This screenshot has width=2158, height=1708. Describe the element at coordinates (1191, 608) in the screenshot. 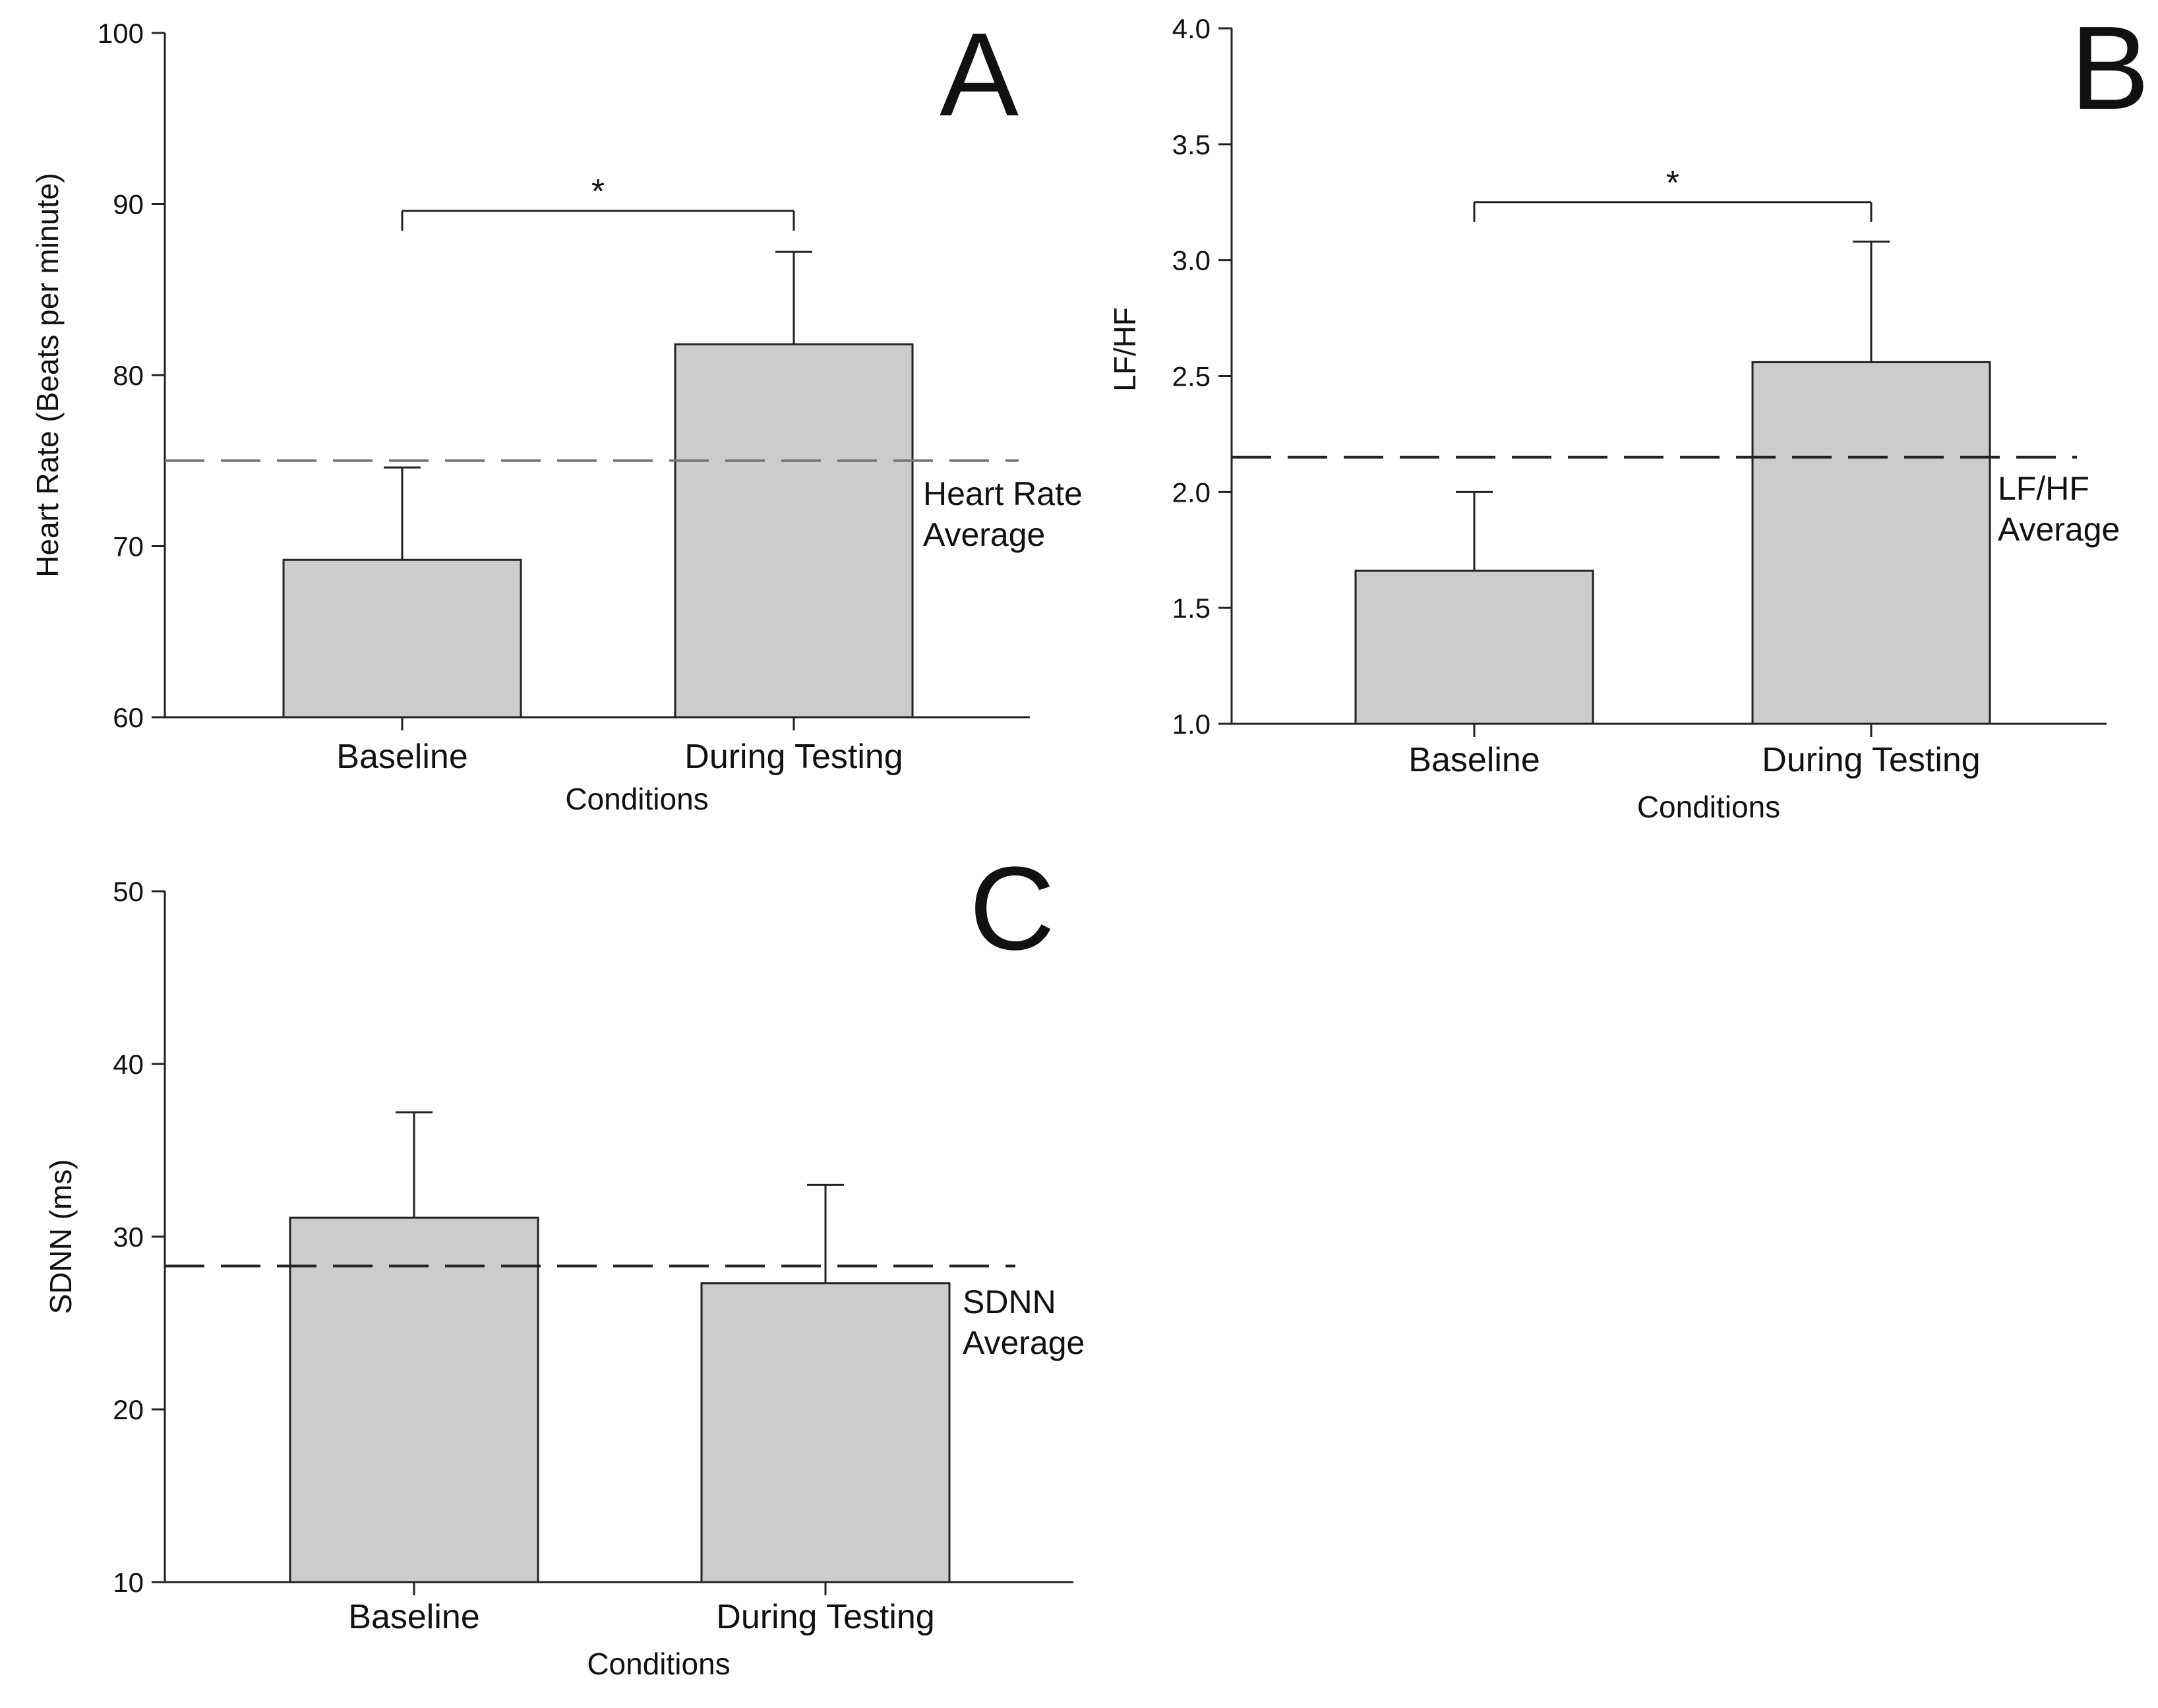

I see `y-tick-label: 1.5` at that location.